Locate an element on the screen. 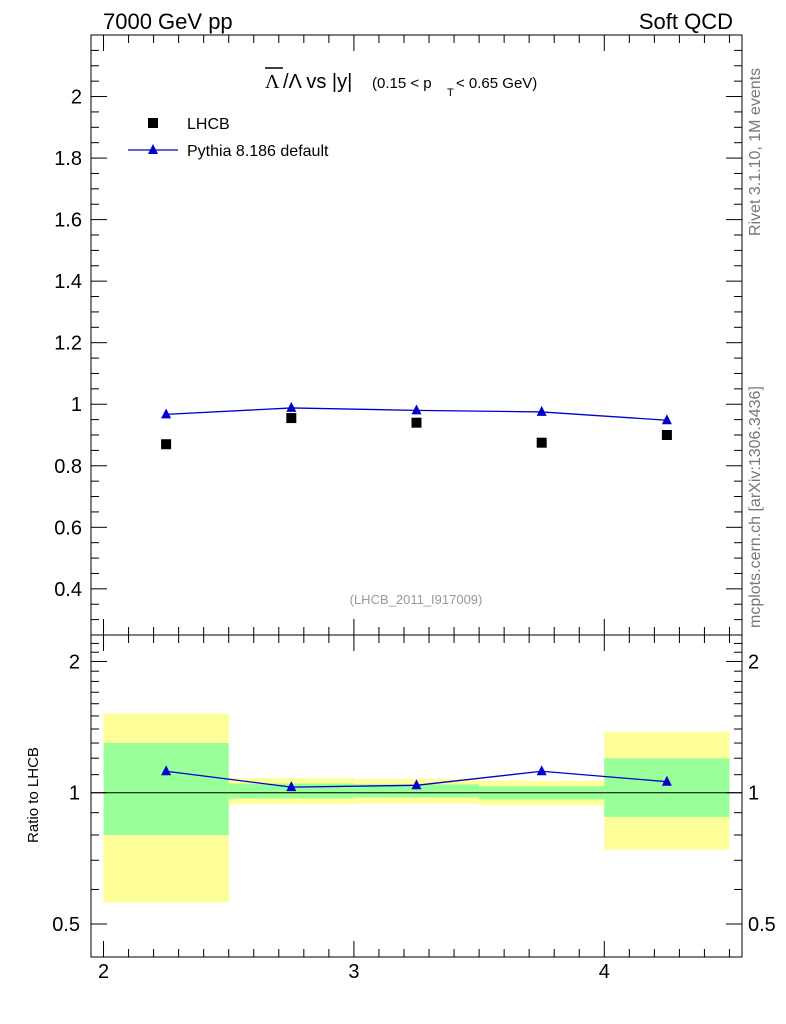 This screenshot has height=1024, width=786. title-cut-open: (0.15 < p is located at coordinates (402, 83).